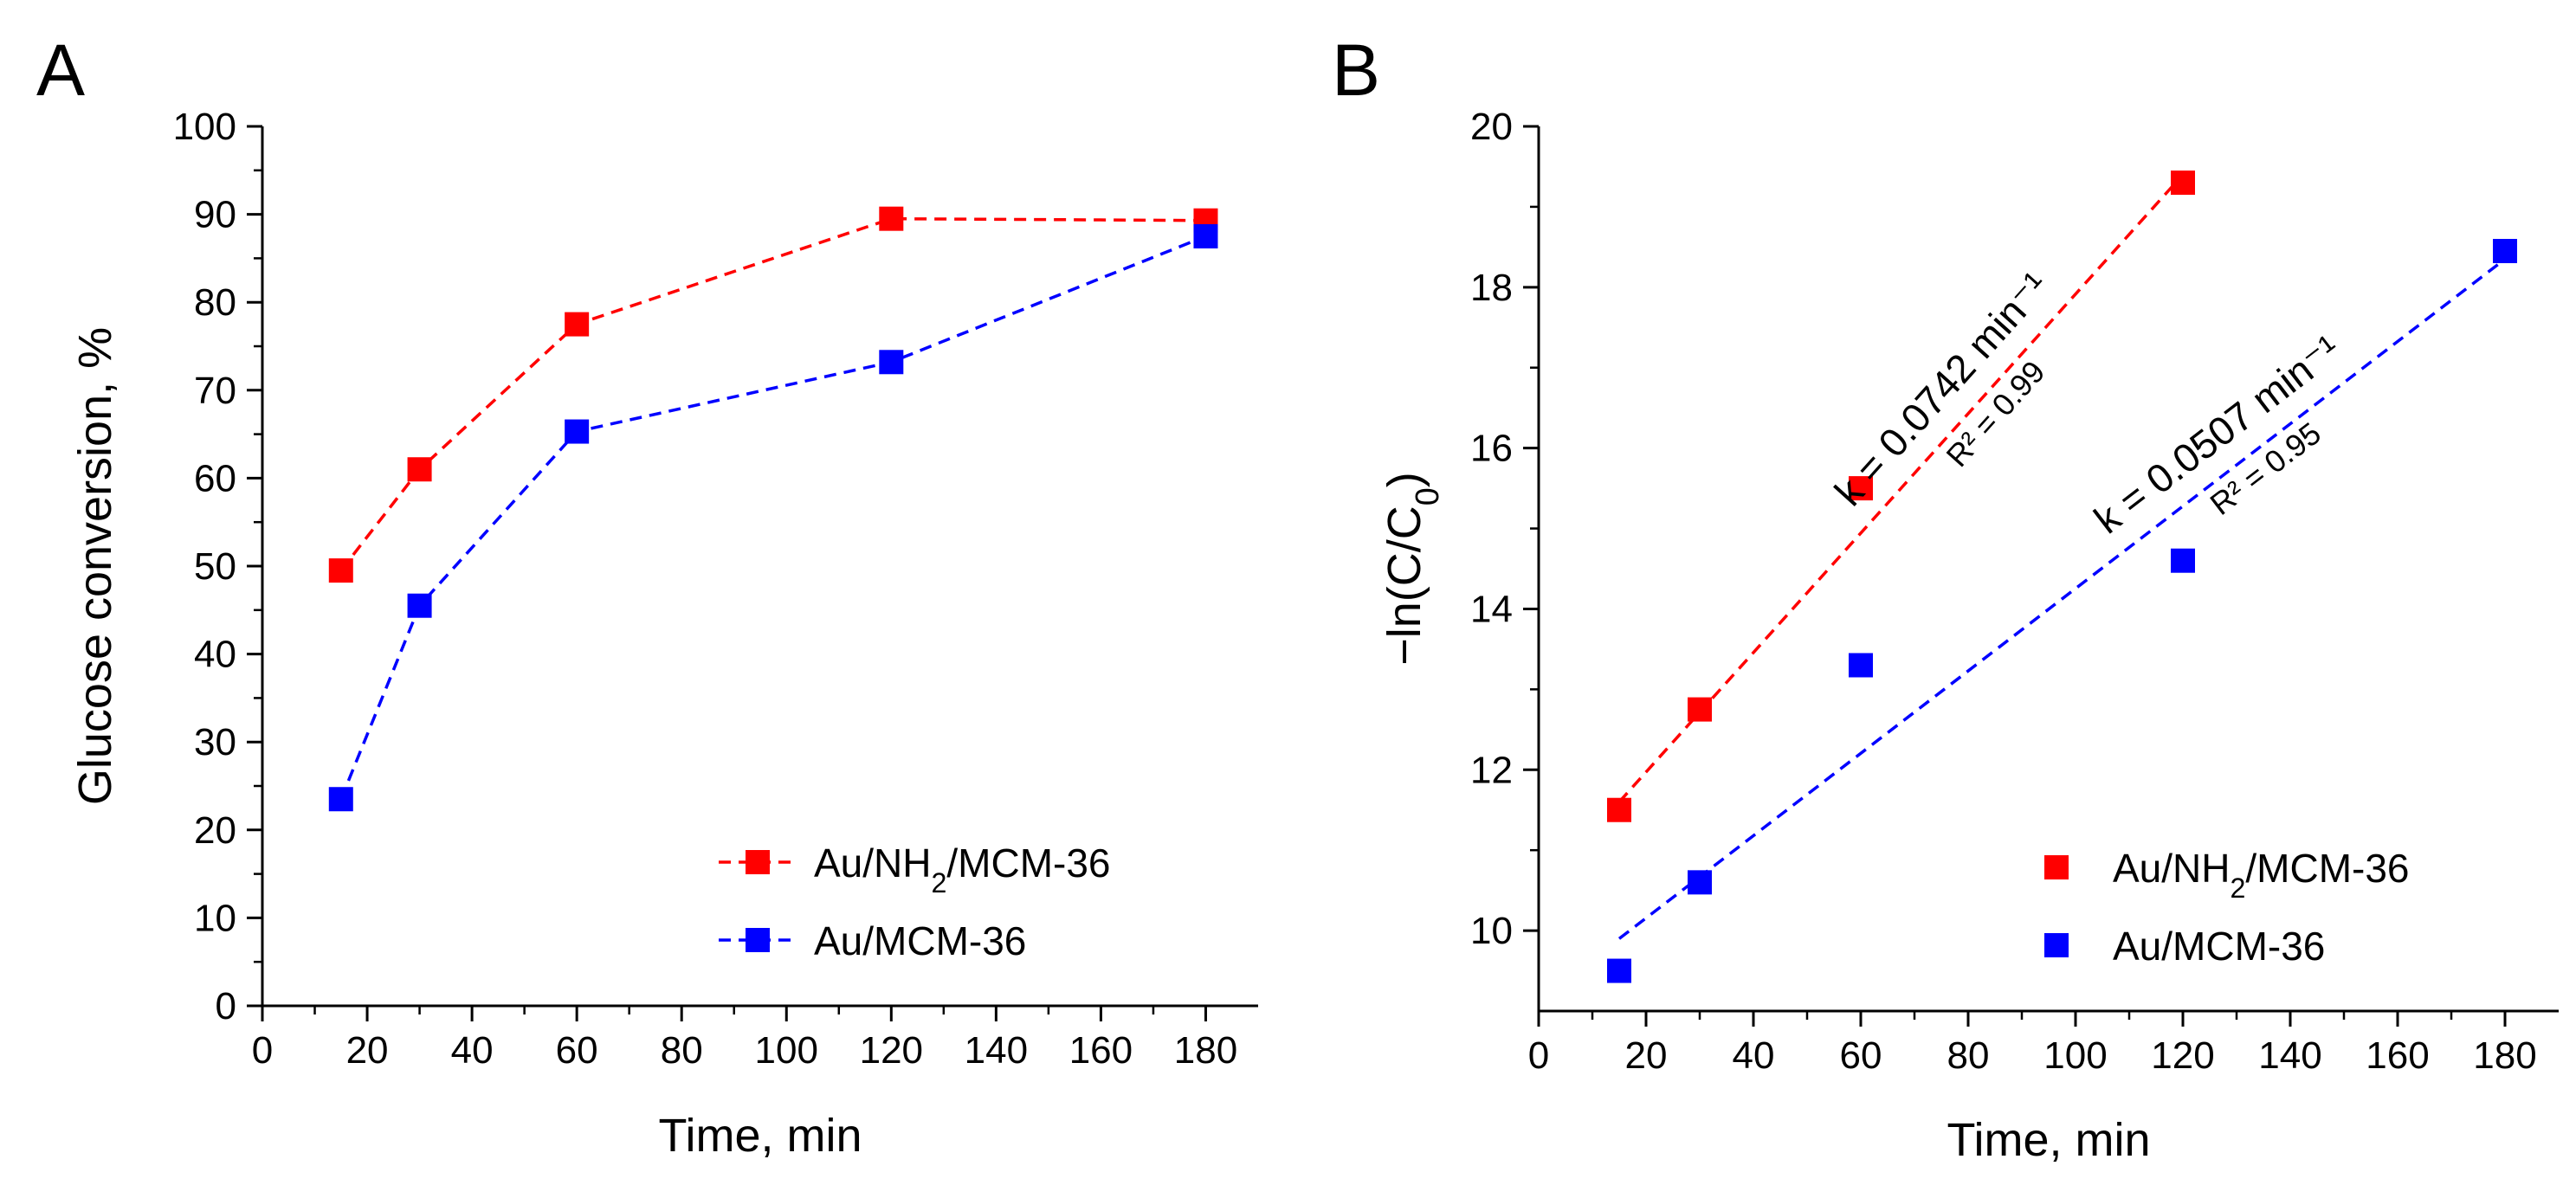 This screenshot has height=1198, width=2576. Describe the element at coordinates (1491, 770) in the screenshot. I see `y-tick-label: 12` at that location.